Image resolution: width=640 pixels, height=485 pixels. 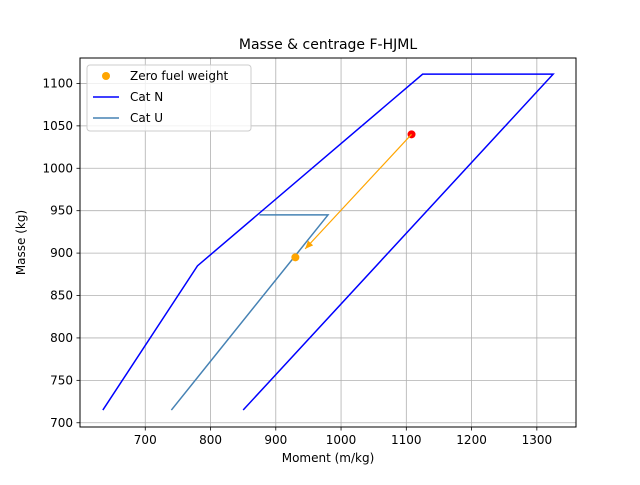 What do you see at coordinates (57, 83) in the screenshot?
I see `y-tick-label: 1100` at bounding box center [57, 83].